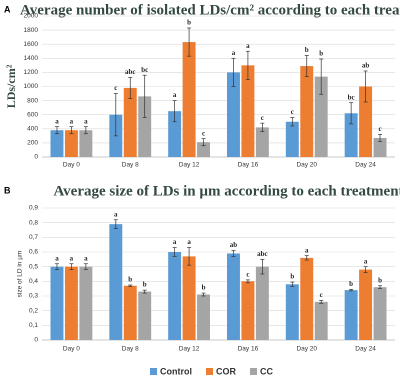 The height and width of the screenshot is (392, 400). I want to click on y-tick-label: 400, so click(32, 129).